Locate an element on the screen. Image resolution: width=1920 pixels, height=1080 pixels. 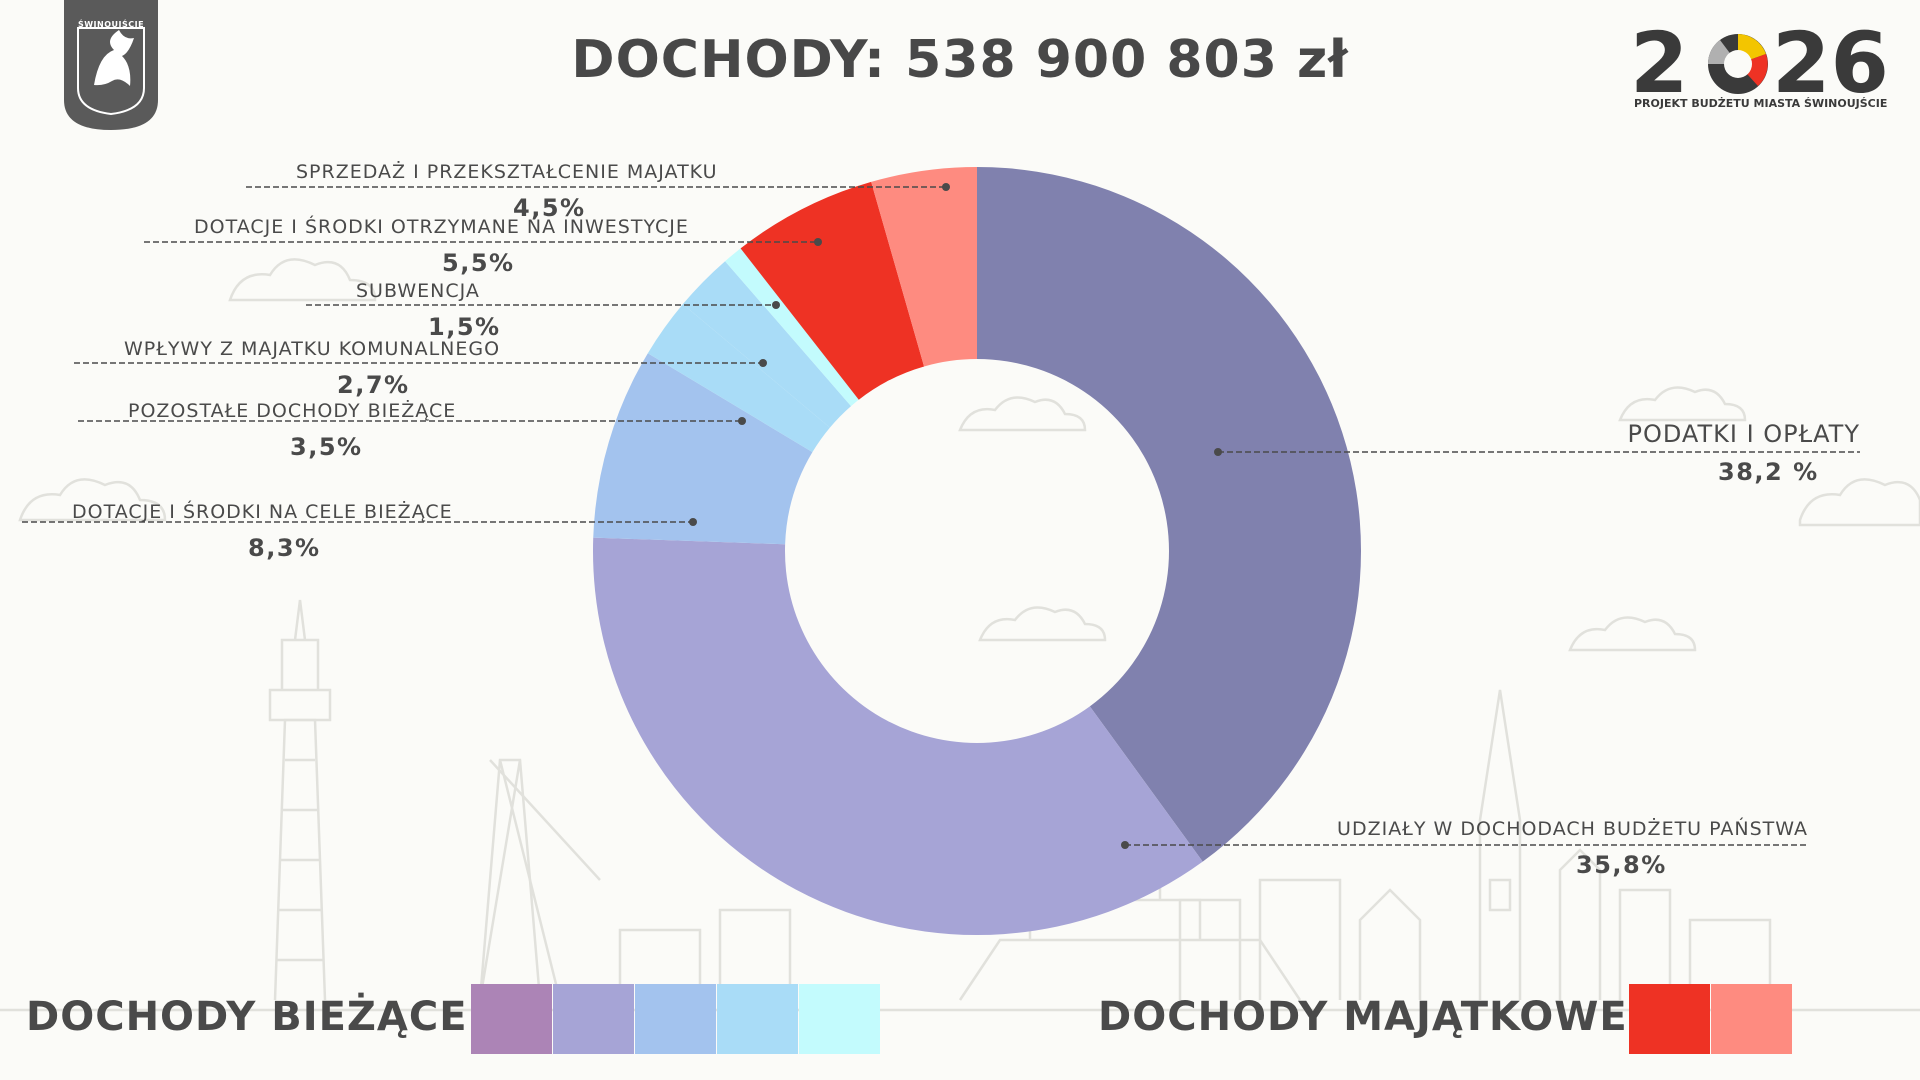
donut-slice-dotacje-inwestycje is located at coordinates (832, 290).